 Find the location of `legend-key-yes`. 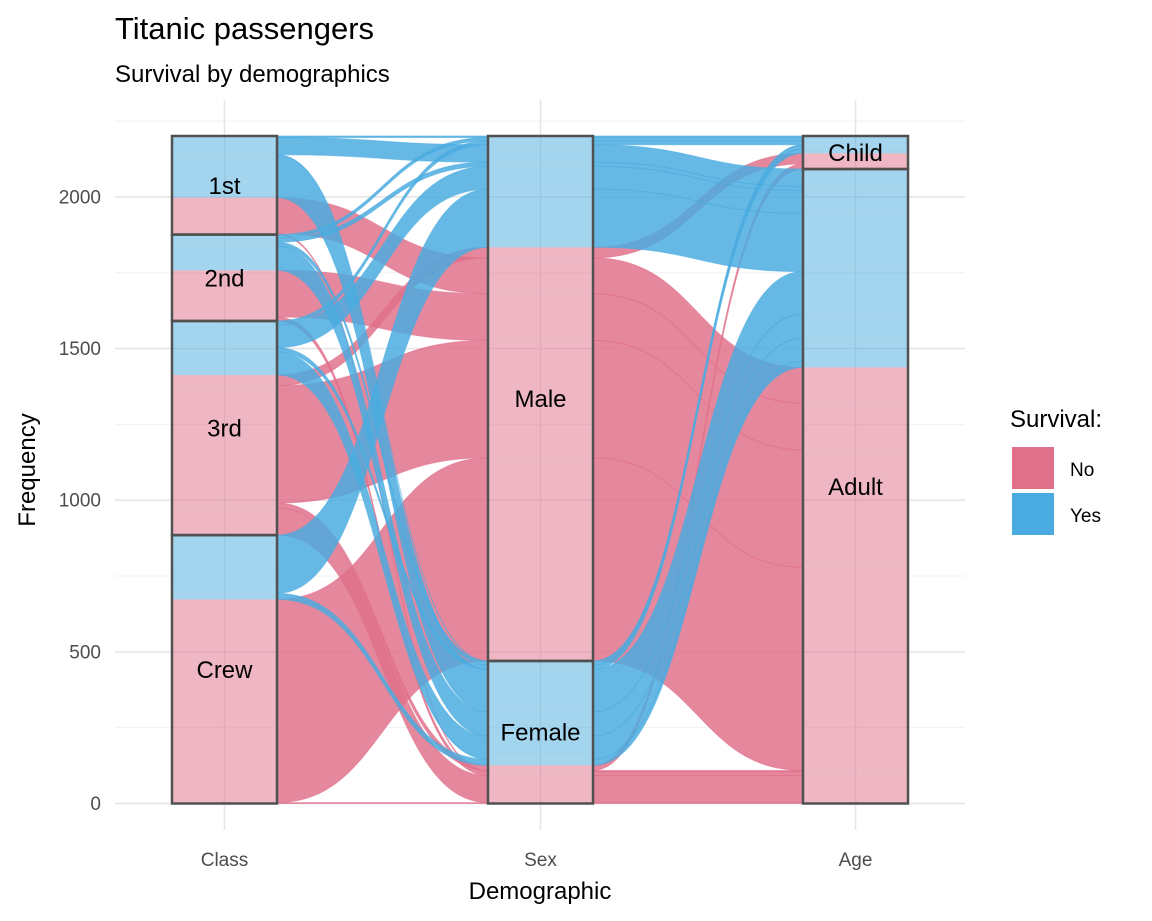

legend-key-yes is located at coordinates (1033, 514).